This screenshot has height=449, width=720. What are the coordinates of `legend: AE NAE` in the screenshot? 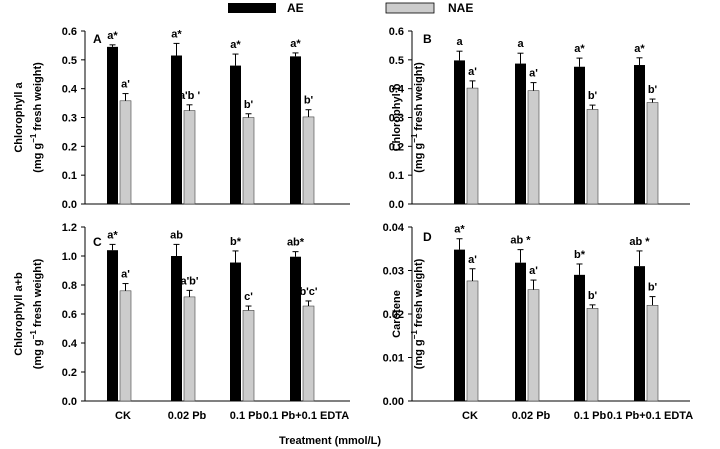 It's located at (350, 8).